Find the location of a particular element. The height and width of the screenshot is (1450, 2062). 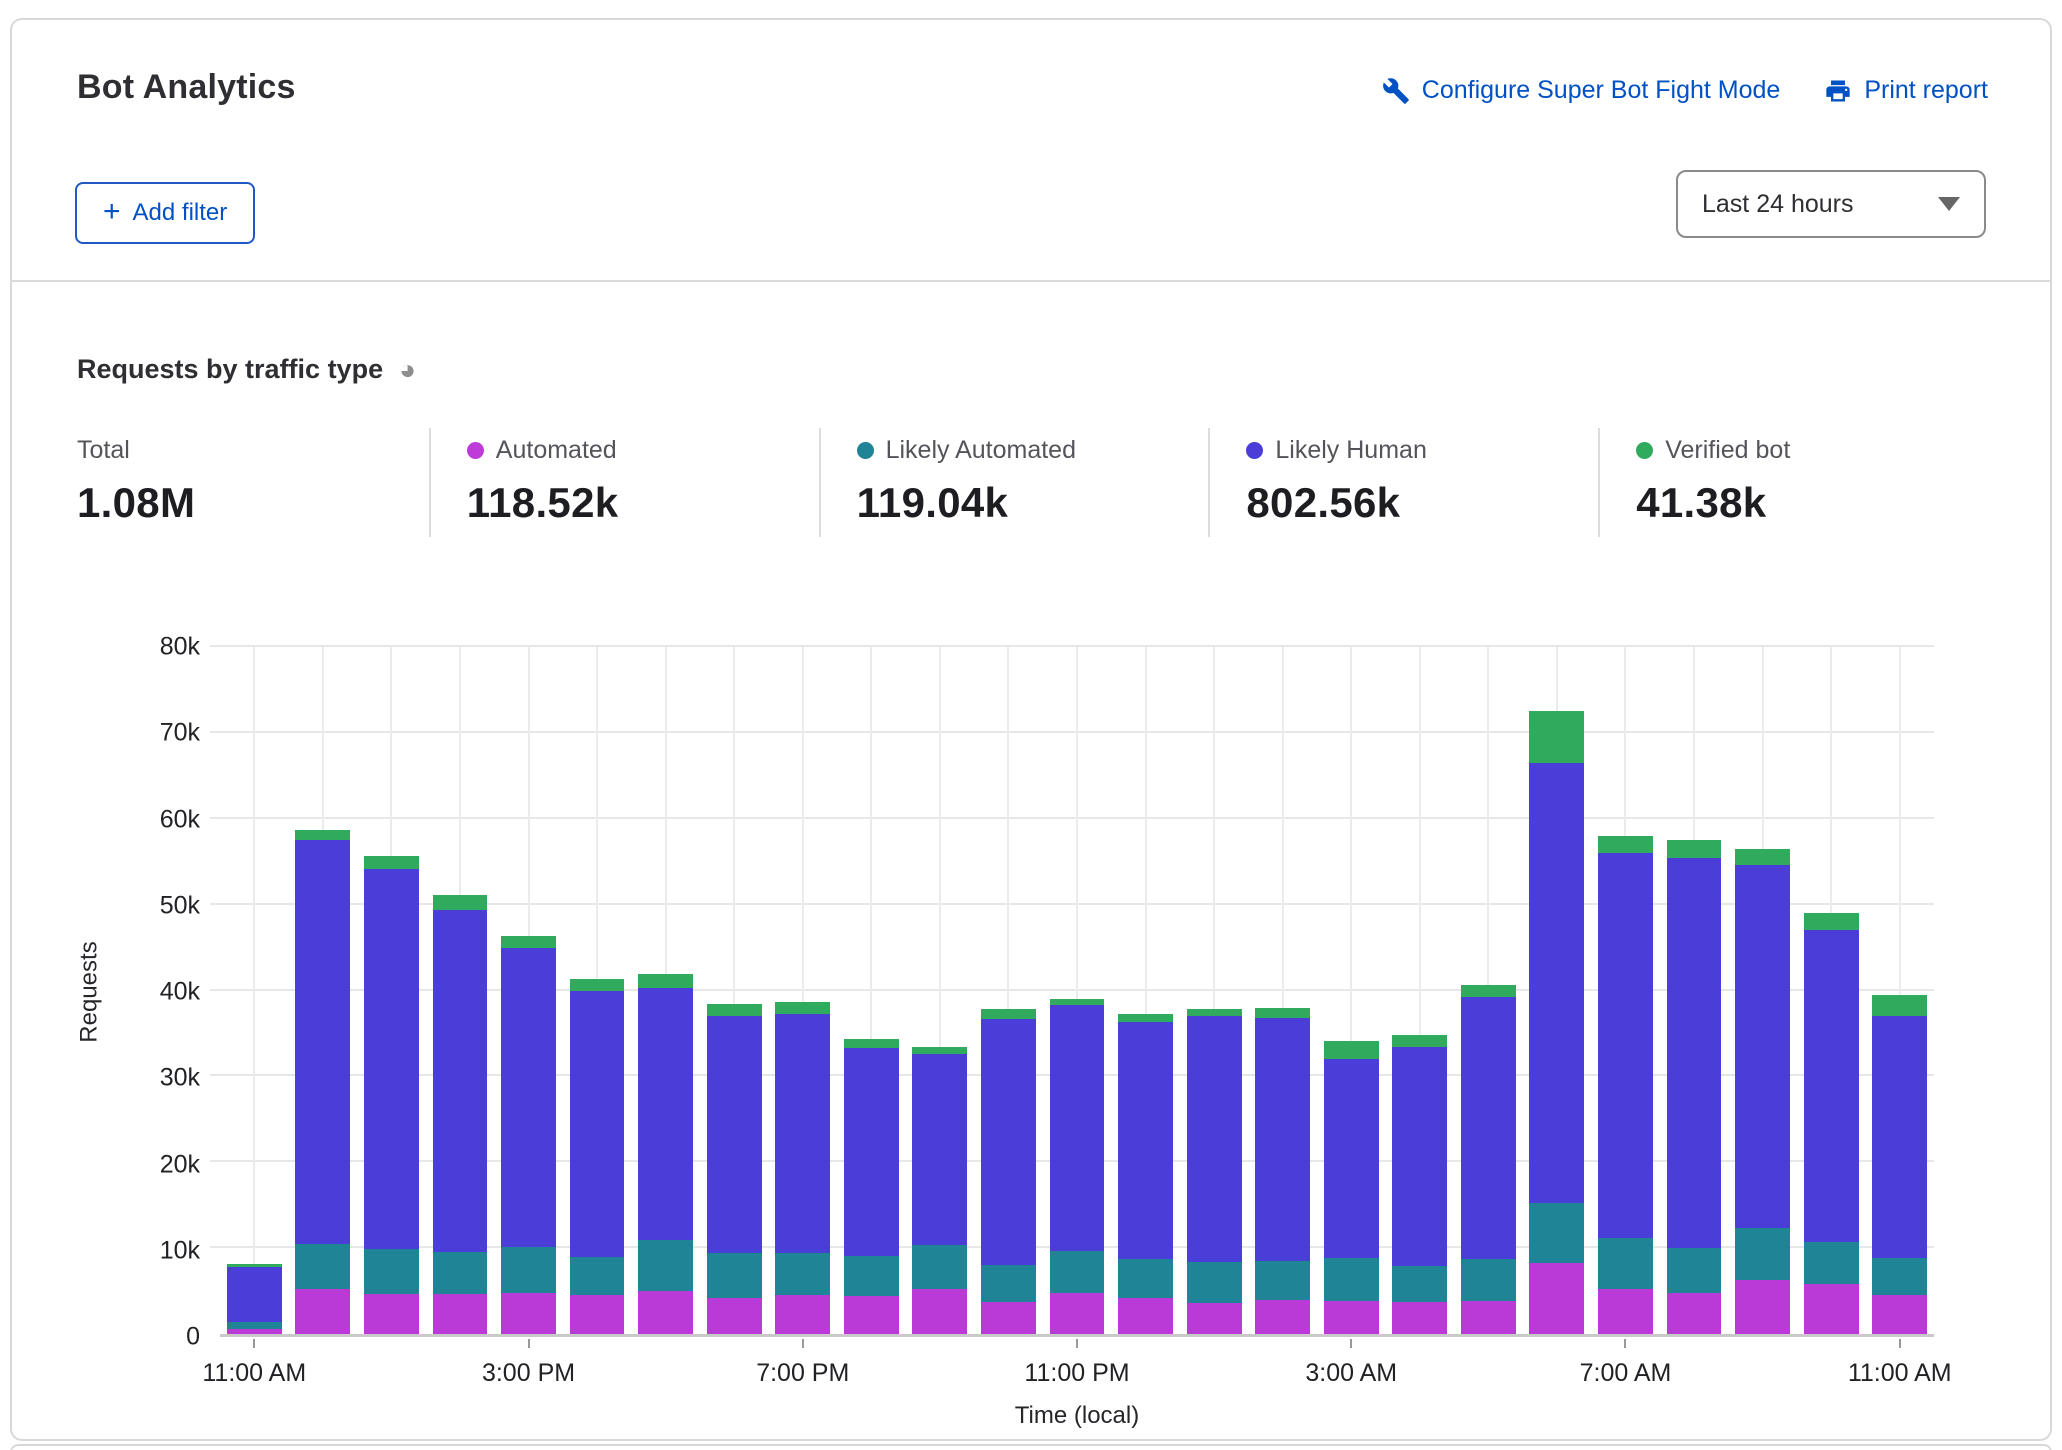

add-filter-button: + Add filter is located at coordinates (165, 213).